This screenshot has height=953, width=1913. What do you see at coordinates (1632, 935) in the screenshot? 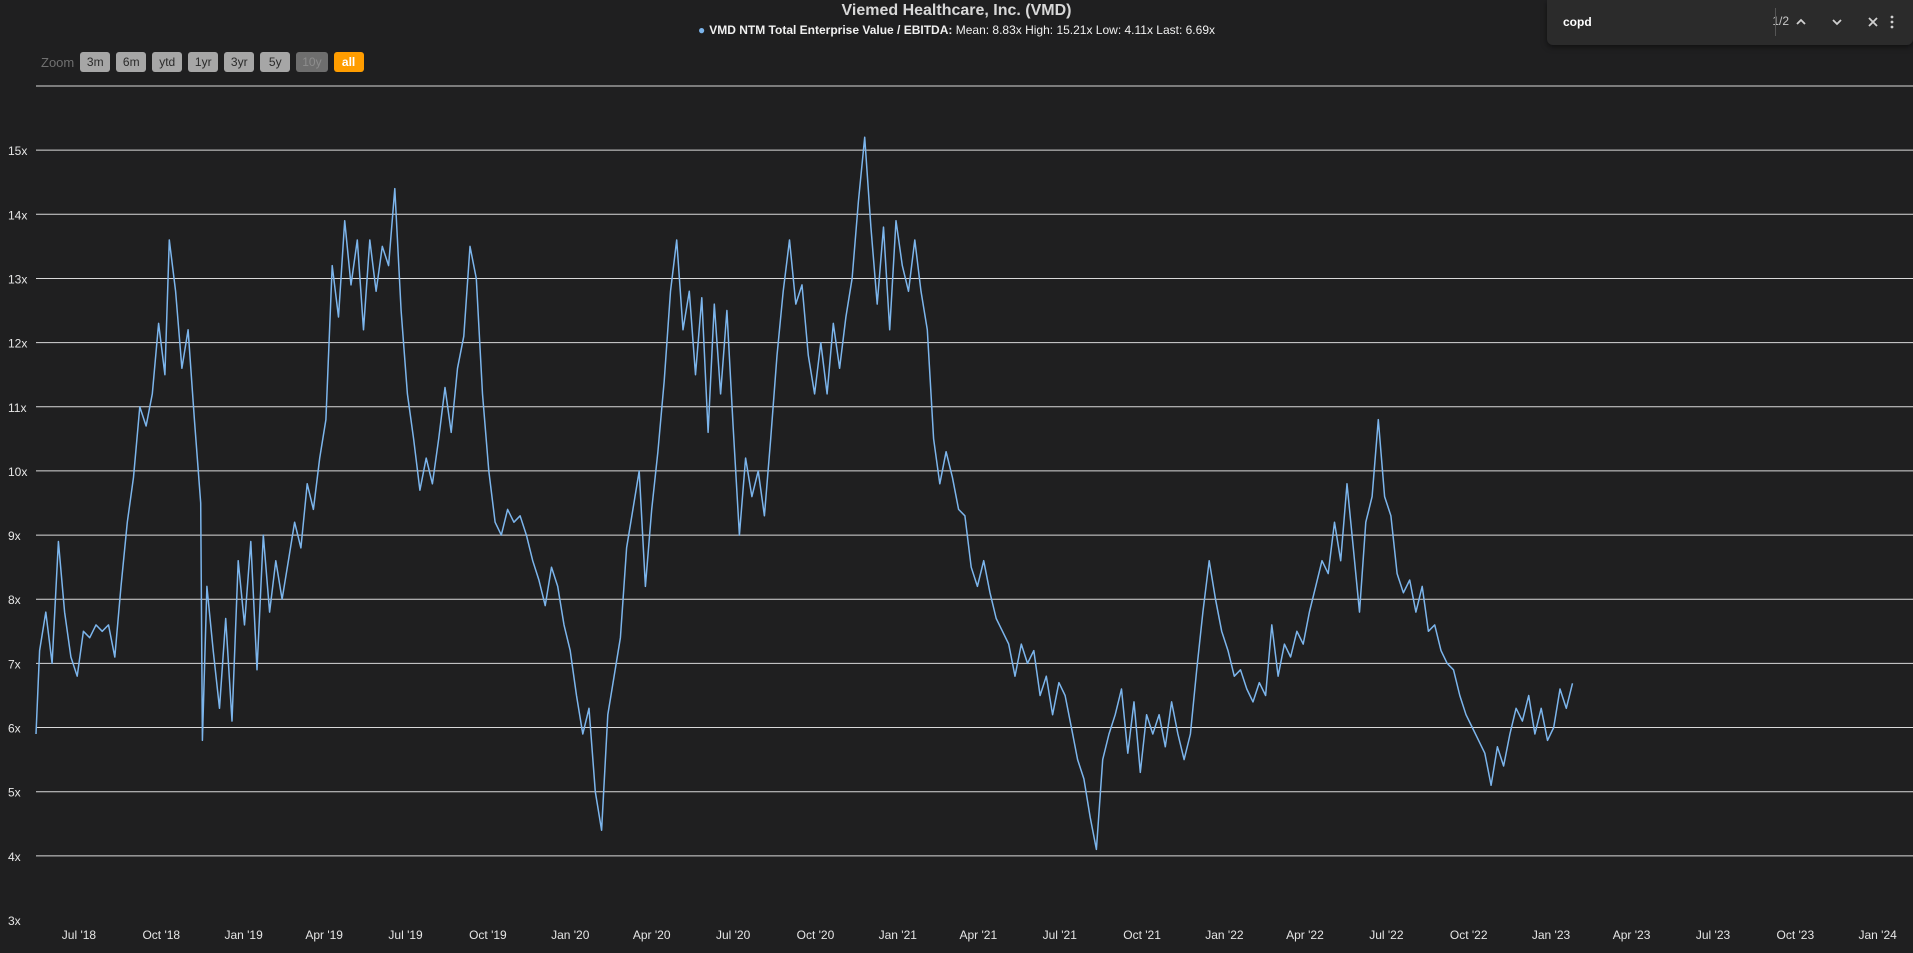
I see `x-tick-label: Apr '23` at bounding box center [1632, 935].